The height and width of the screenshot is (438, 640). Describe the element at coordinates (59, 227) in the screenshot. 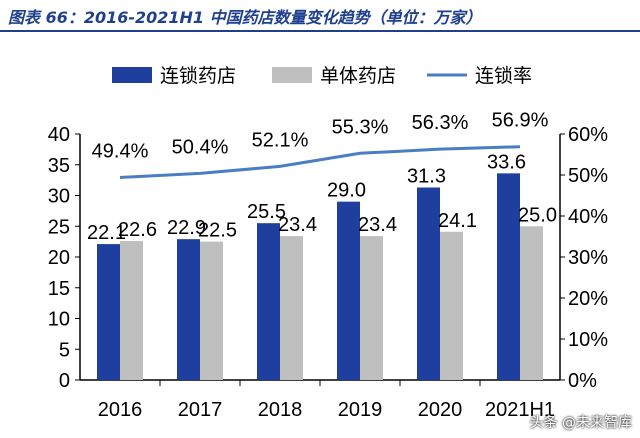

I see `left-axis-tick-label: 25` at that location.